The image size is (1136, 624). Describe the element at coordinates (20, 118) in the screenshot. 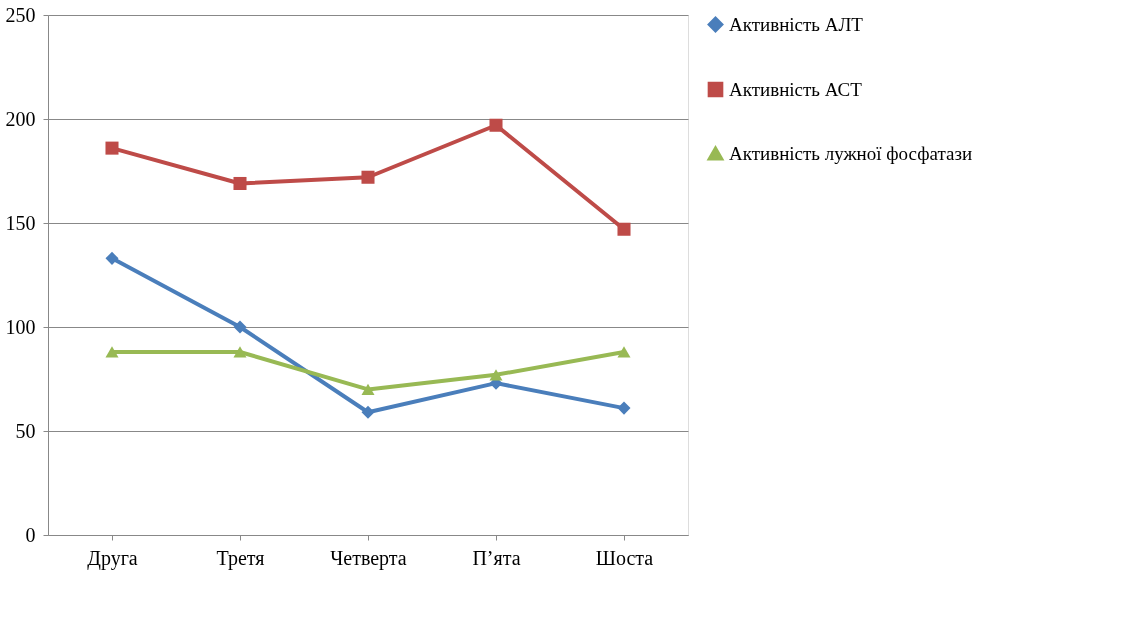

I see `y-tick-label: 200` at that location.